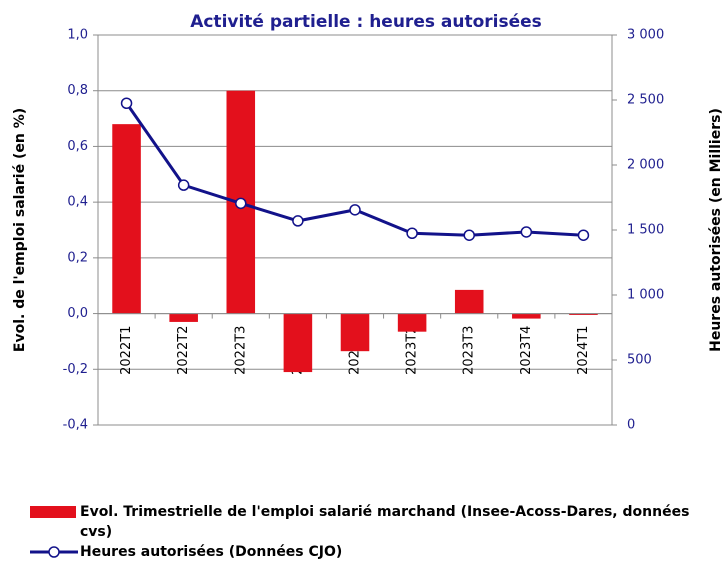 The image size is (728, 565). I want to click on x-tick-label: 2023T4, so click(526, 350).